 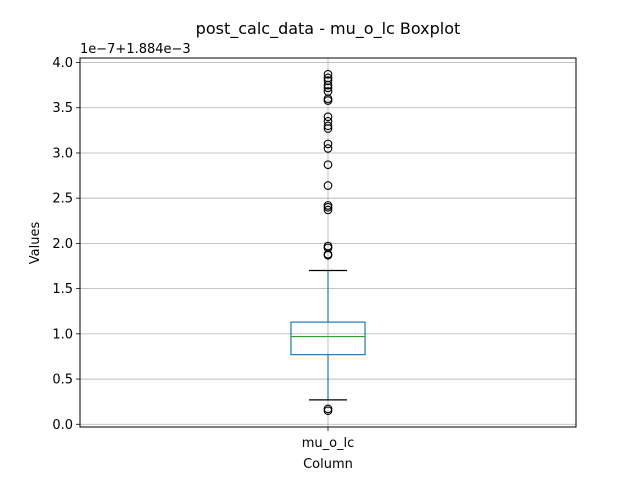 I want to click on plot-area, so click(x=328, y=242).